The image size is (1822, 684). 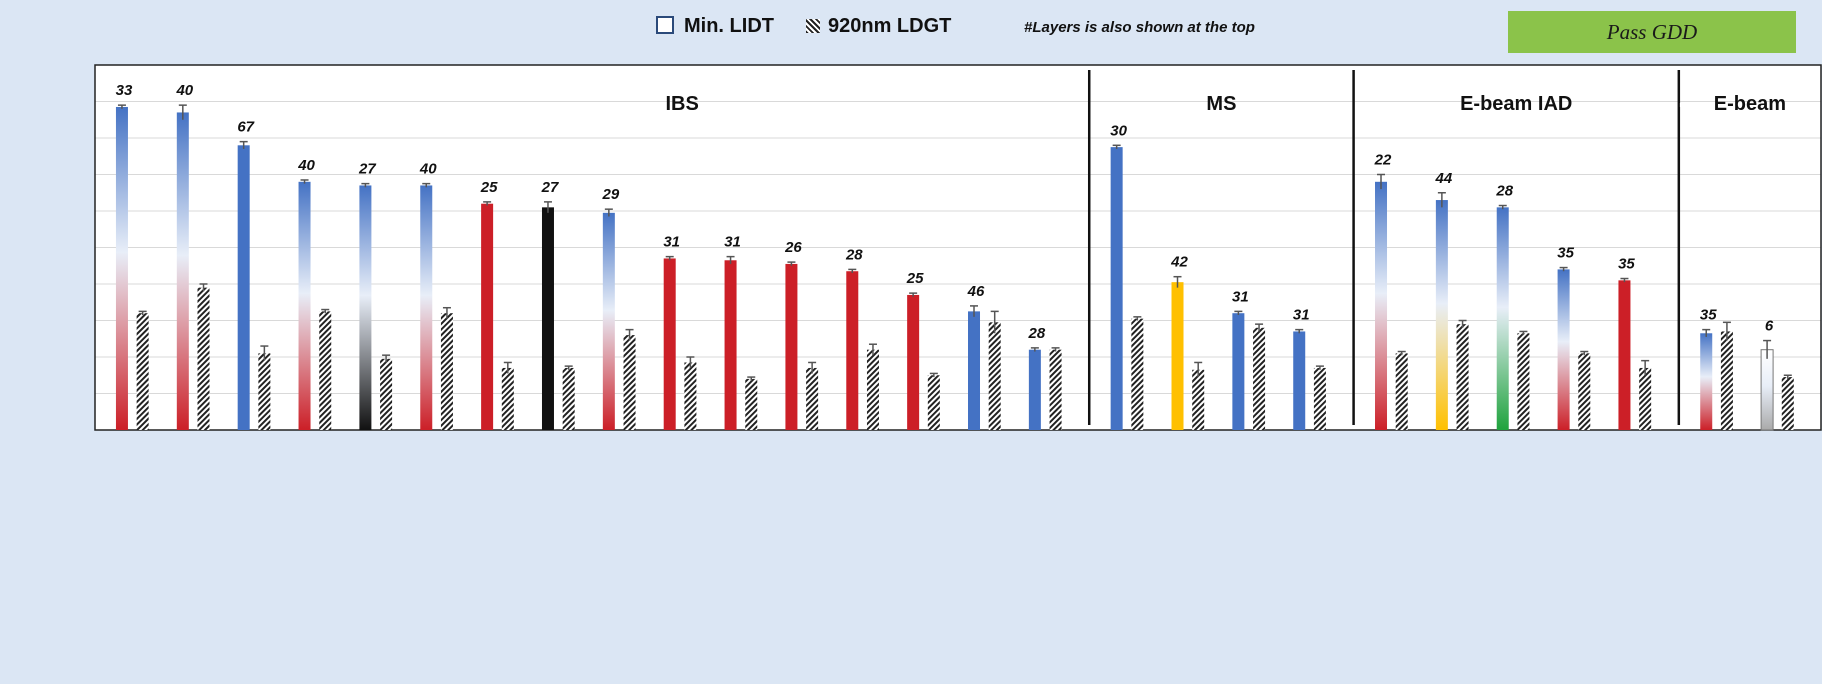 I want to click on layer-count-label: 26, so click(x=793, y=247).